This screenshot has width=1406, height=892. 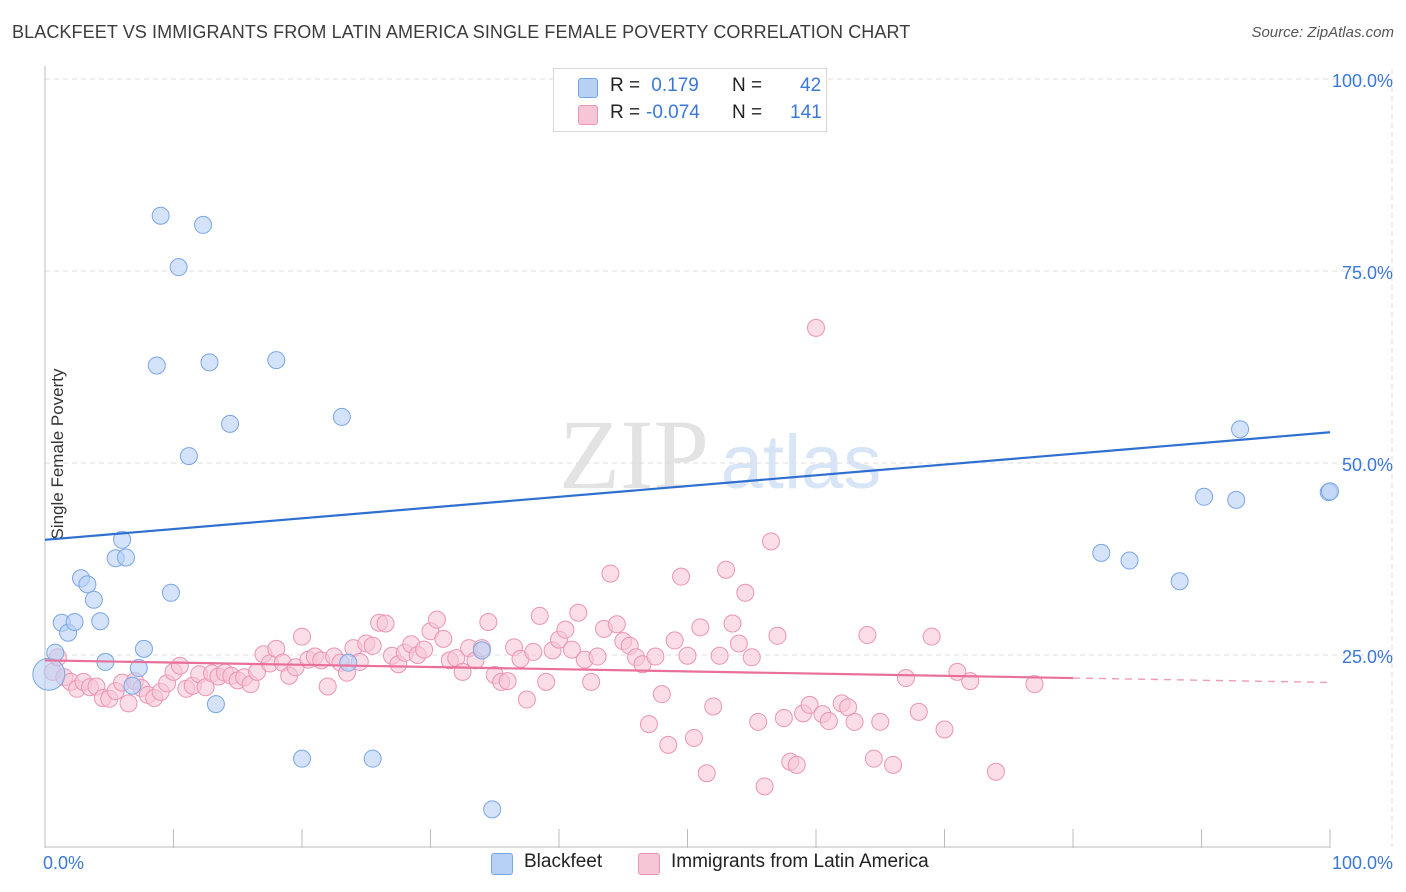 What do you see at coordinates (1367, 465) in the screenshot?
I see `y-tick-label: 50.0%` at bounding box center [1367, 465].